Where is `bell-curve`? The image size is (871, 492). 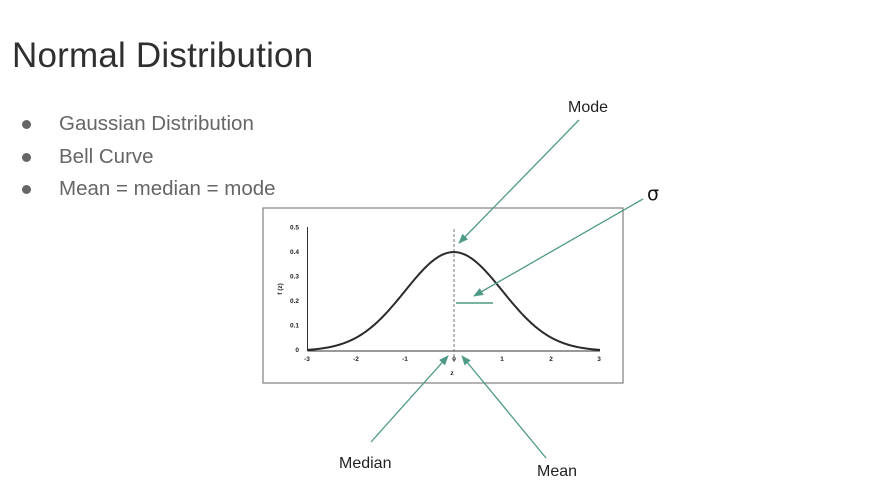
bell-curve is located at coordinates (454, 301).